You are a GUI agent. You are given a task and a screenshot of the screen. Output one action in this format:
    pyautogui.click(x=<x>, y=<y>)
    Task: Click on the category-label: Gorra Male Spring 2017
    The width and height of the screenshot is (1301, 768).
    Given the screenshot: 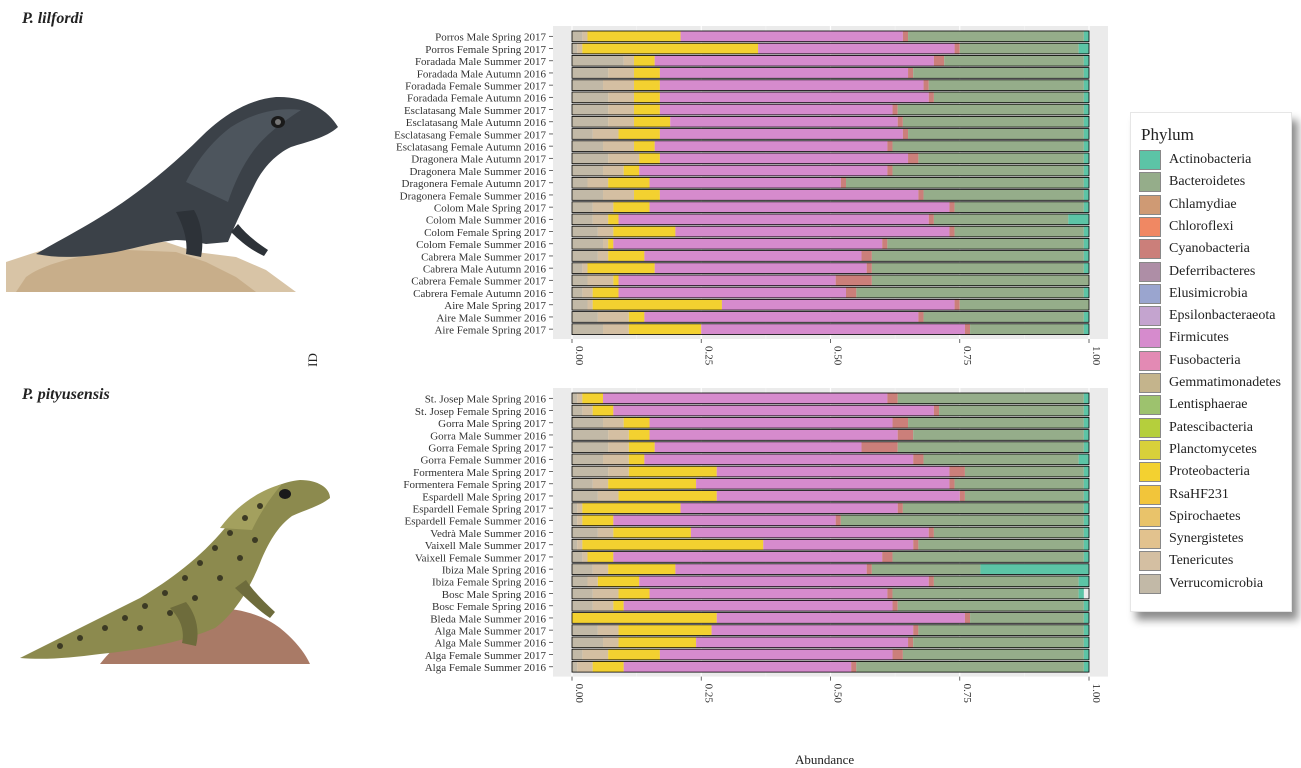 What is the action you would take?
    pyautogui.click(x=492, y=424)
    